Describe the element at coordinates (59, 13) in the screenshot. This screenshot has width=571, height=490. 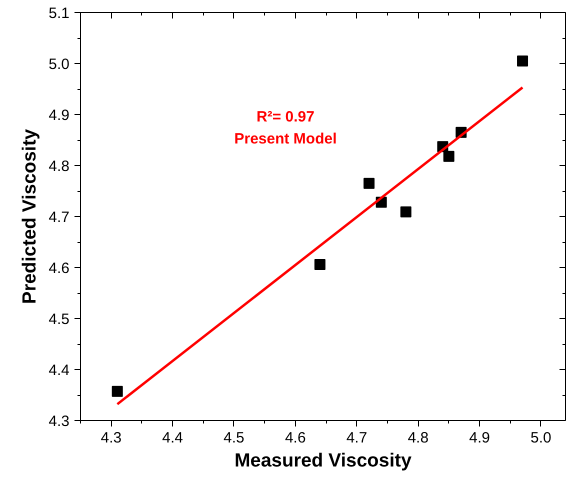
I see `y-tick-label: 5.1` at that location.